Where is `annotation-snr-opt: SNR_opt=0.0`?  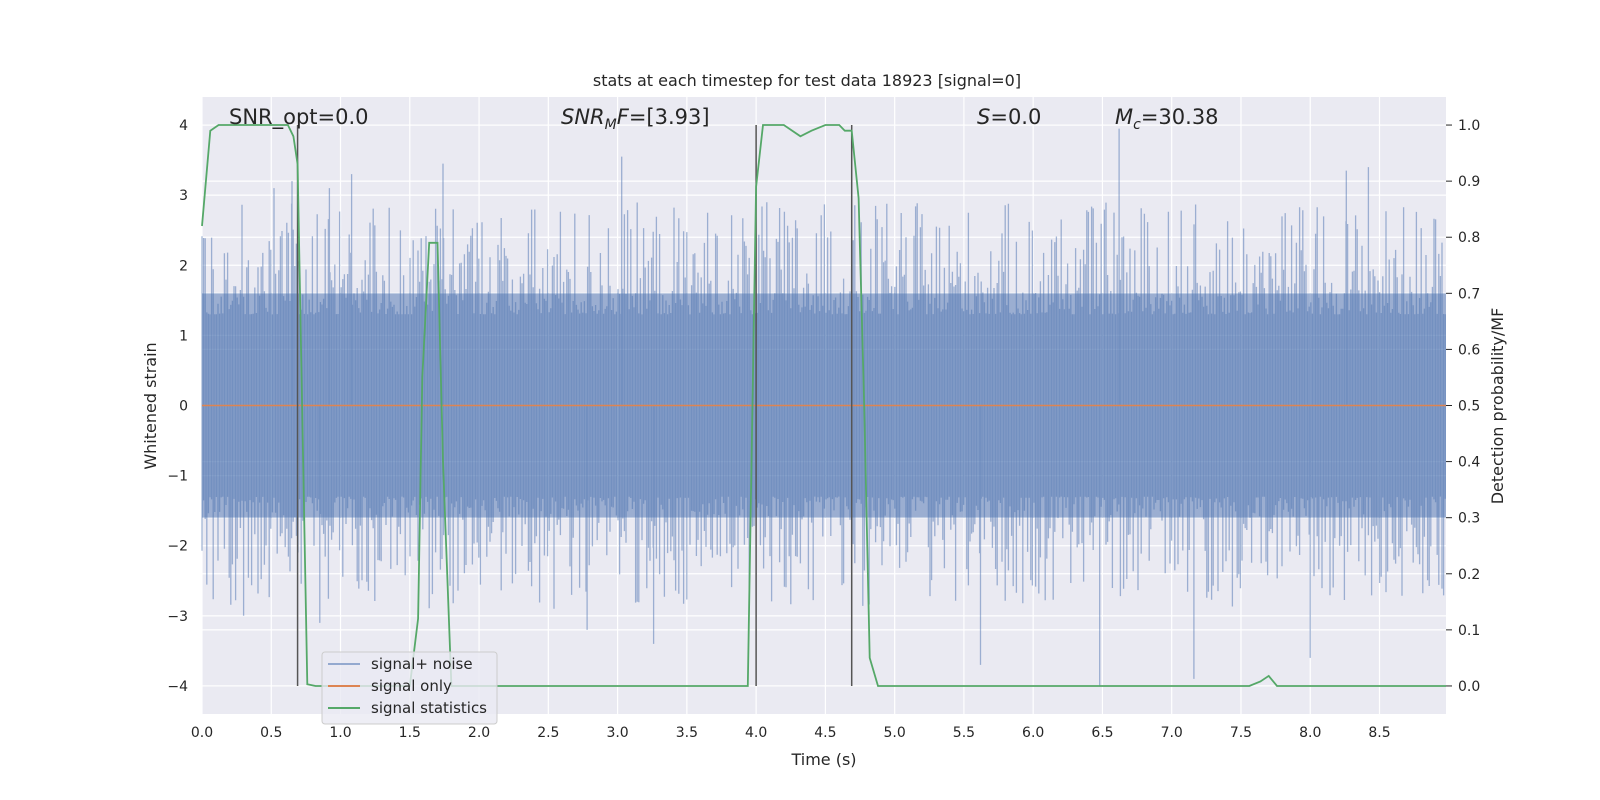 annotation-snr-opt: SNR_opt=0.0 is located at coordinates (299, 117).